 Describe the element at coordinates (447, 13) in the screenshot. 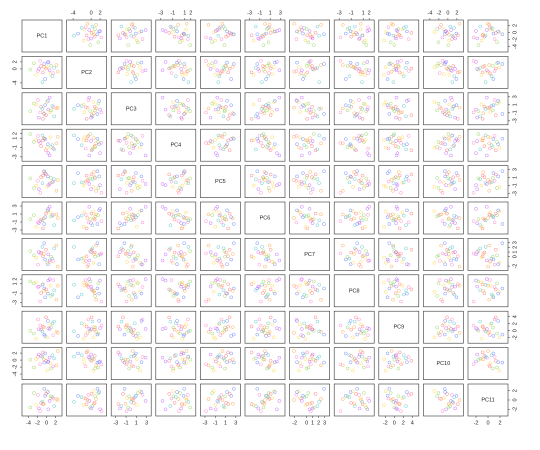

I see `x-tick-label: 0` at that location.